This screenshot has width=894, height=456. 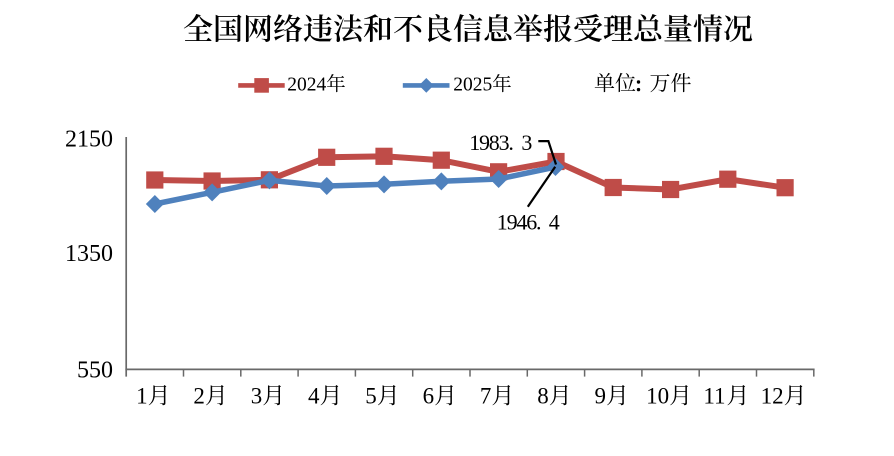 I want to click on svg-text: 11, so click(x=714, y=396).